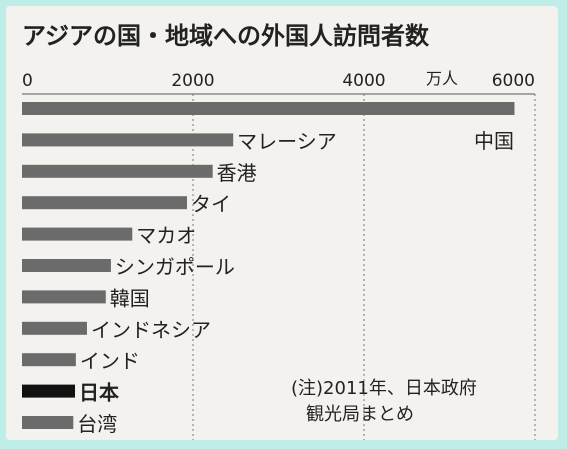 Image resolution: width=567 pixels, height=449 pixels. I want to click on note-line-1: (注)2011年、日本政府, so click(384, 388).